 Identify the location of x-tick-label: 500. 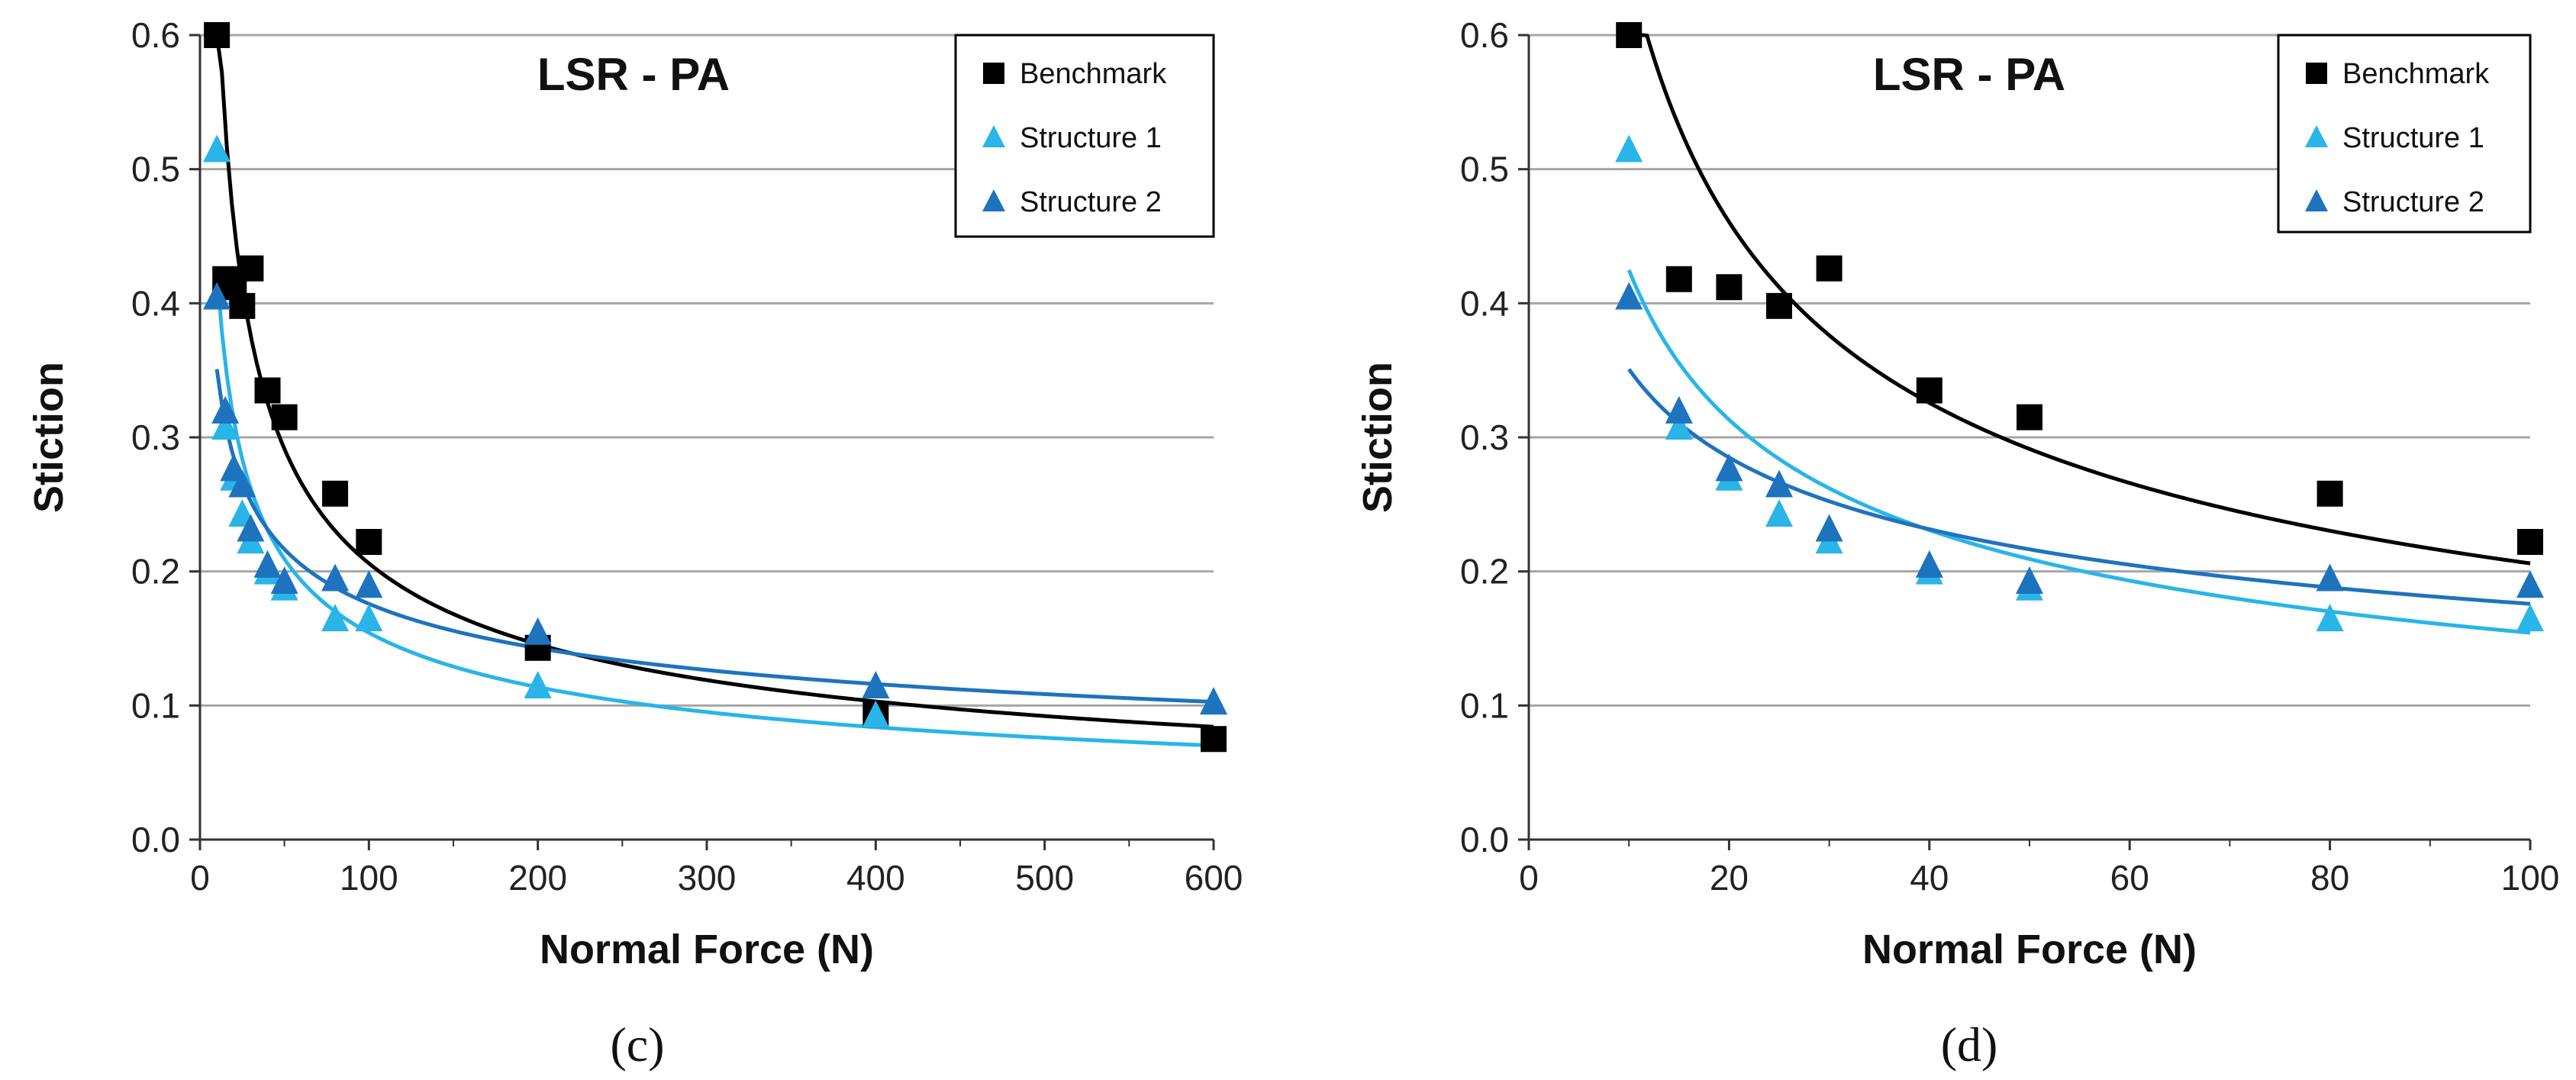
(1045, 878).